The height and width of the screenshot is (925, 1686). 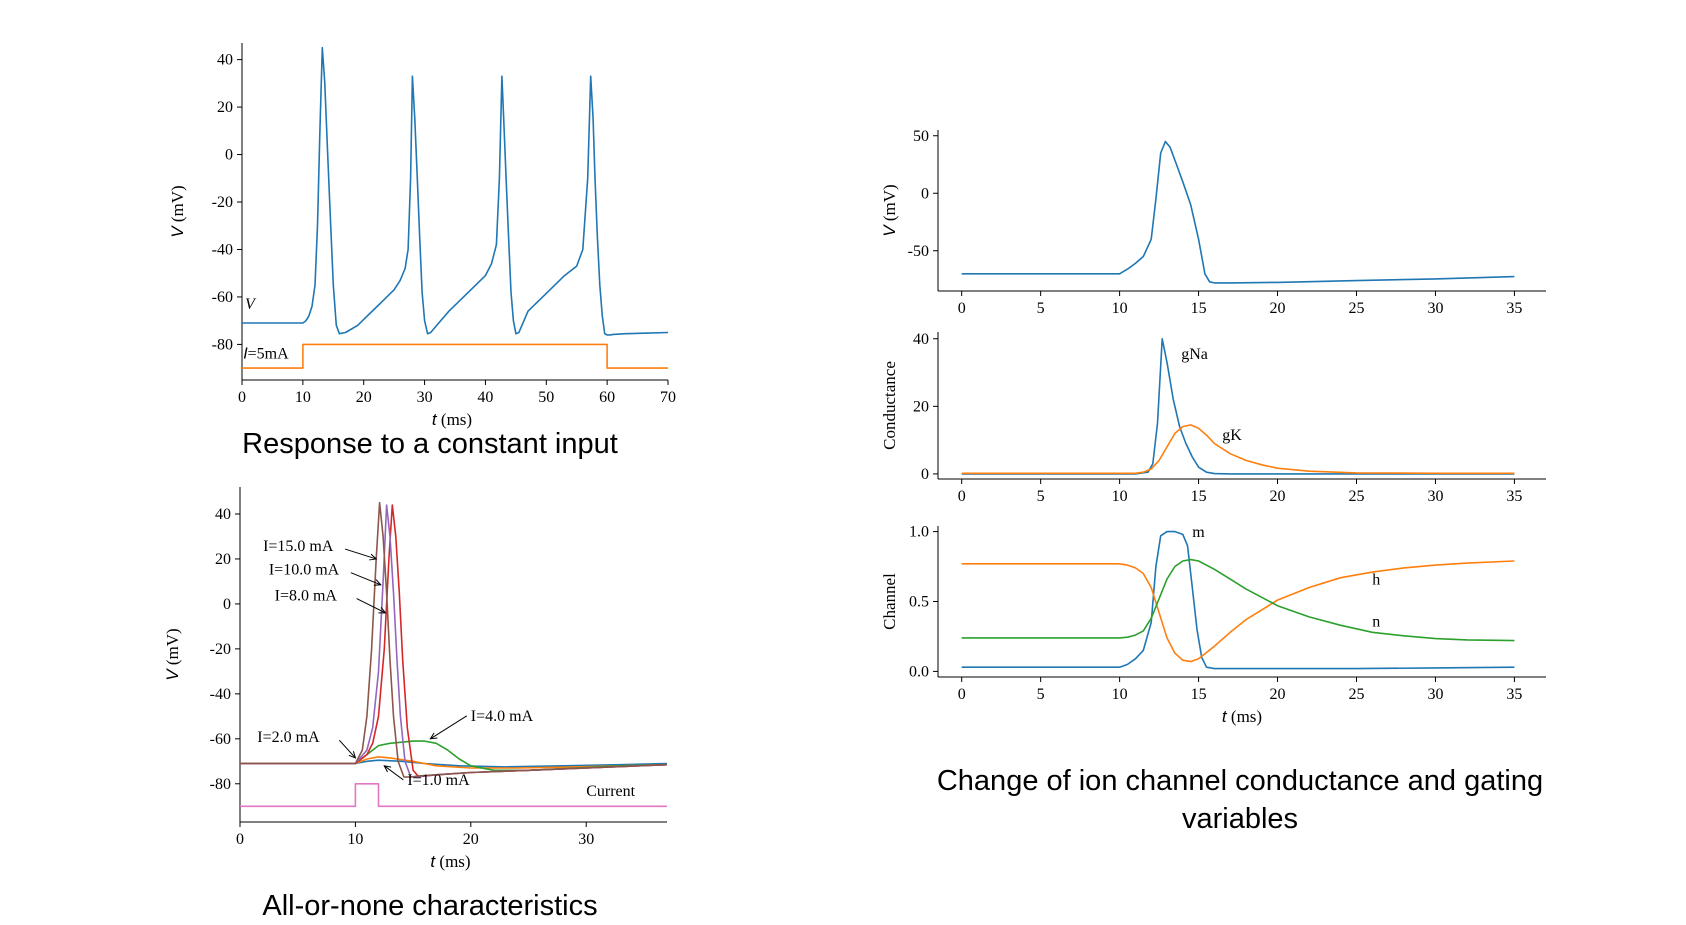 I want to click on y-axis-label: Conductance, so click(x=889, y=405).